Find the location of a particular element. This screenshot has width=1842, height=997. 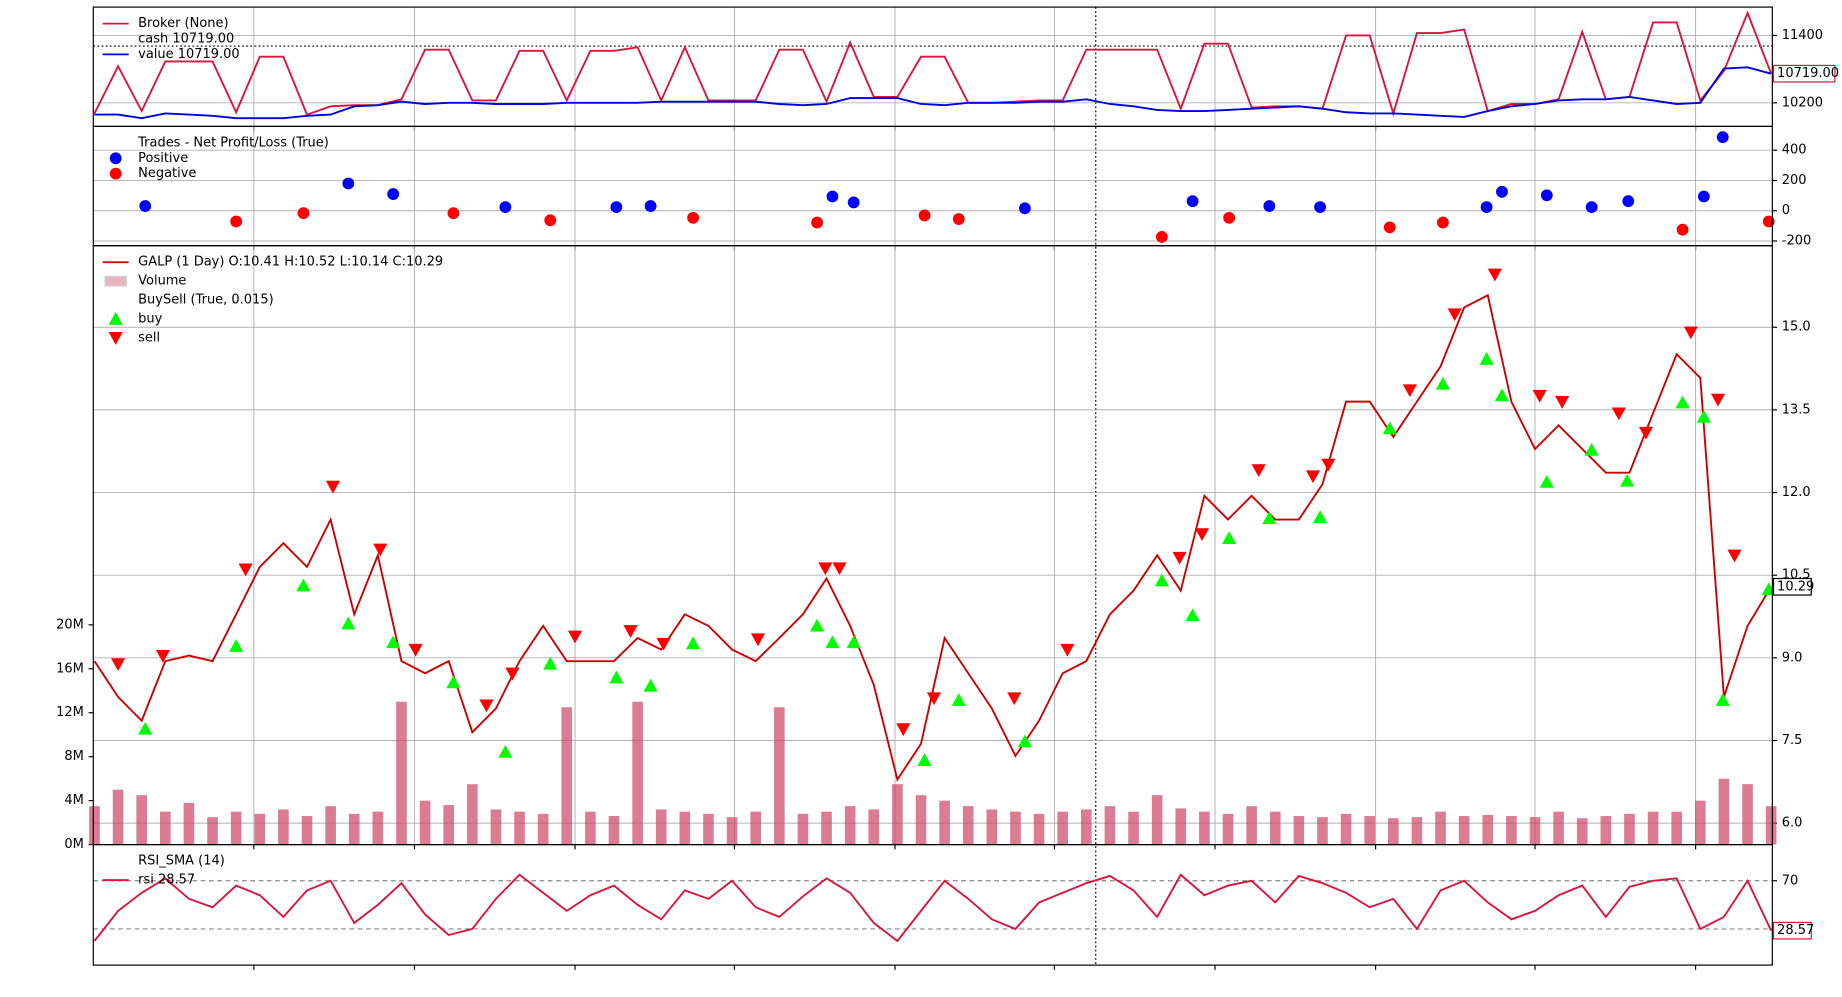

y2-tick-label: 20M is located at coordinates (70, 624).